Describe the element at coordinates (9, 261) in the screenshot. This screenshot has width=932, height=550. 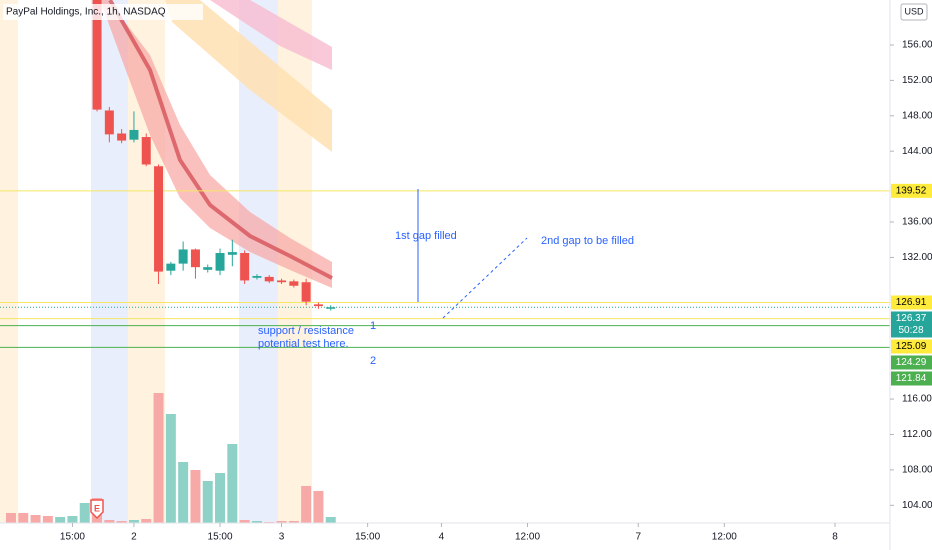
I see `session-band` at that location.